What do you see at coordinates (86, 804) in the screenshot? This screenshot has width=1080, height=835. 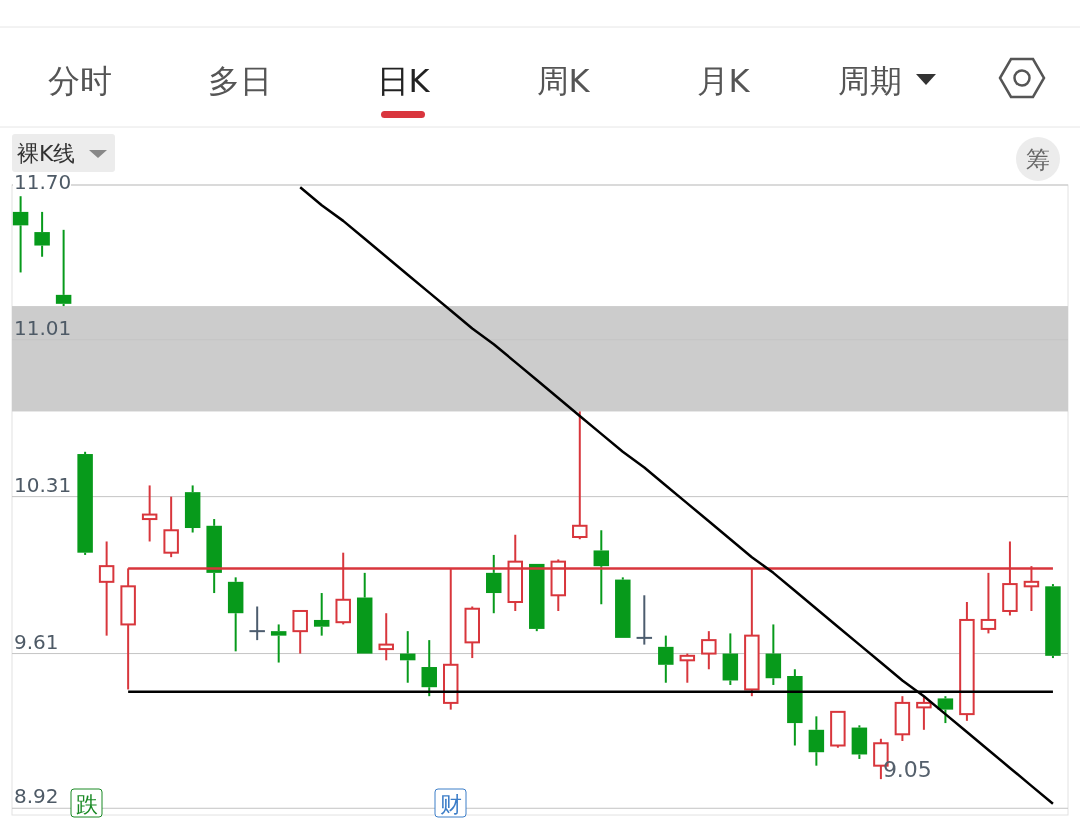 I see `annotation: 跌` at bounding box center [86, 804].